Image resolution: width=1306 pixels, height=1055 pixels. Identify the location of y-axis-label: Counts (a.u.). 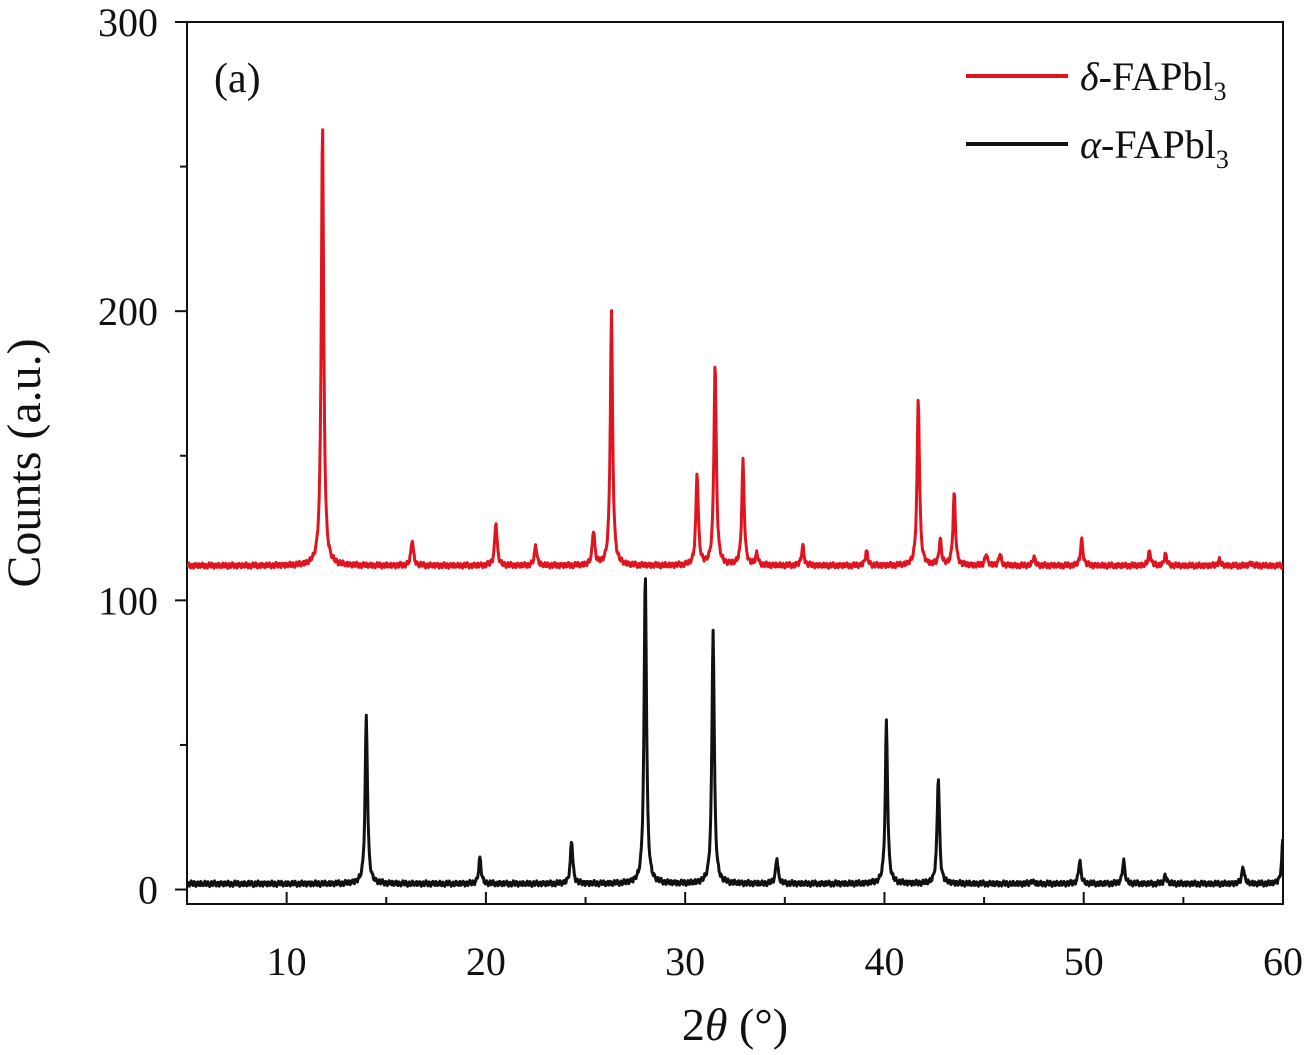
(25, 462).